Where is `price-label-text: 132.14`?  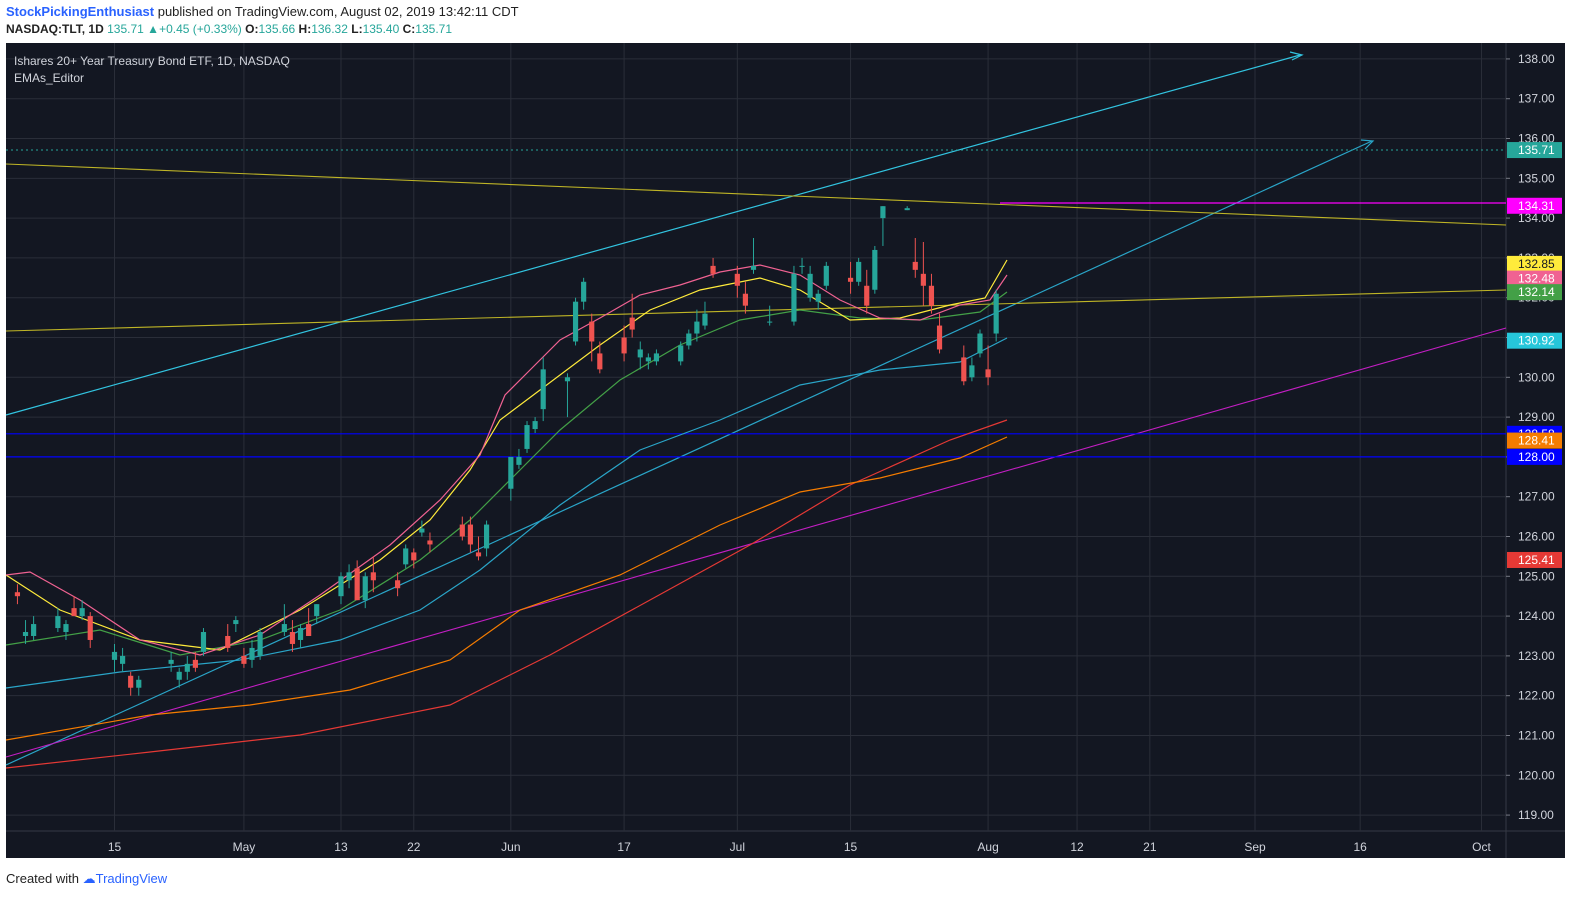 price-label-text: 132.14 is located at coordinates (1536, 292).